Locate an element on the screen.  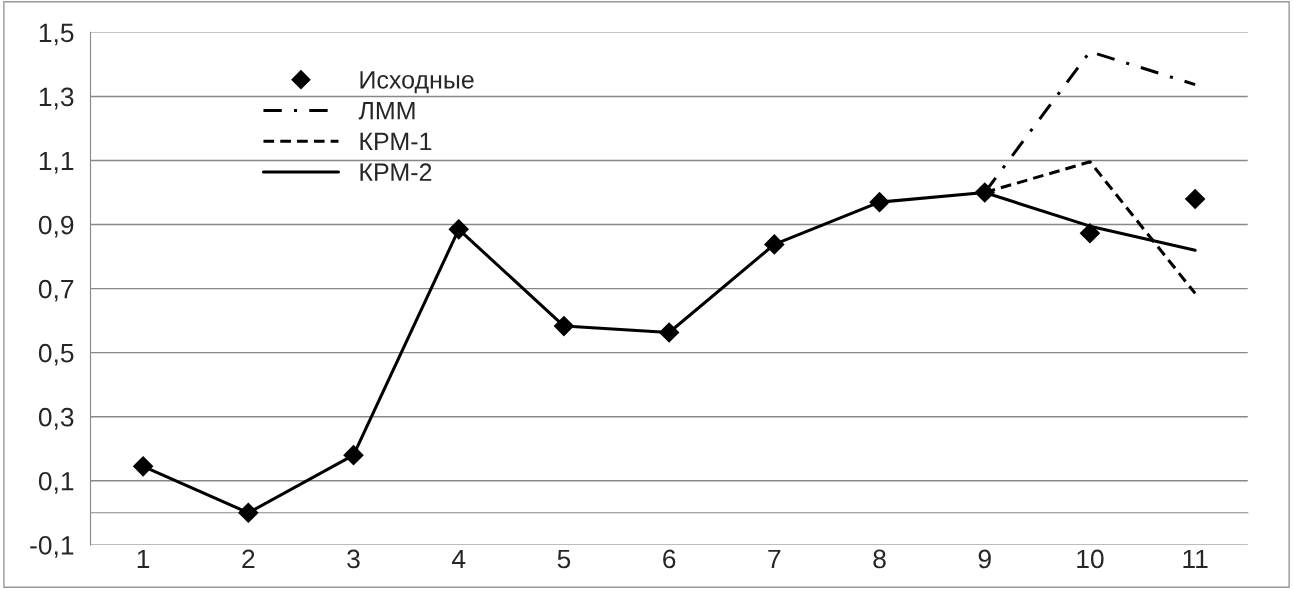
x-tick-label: 10 is located at coordinates (1090, 559).